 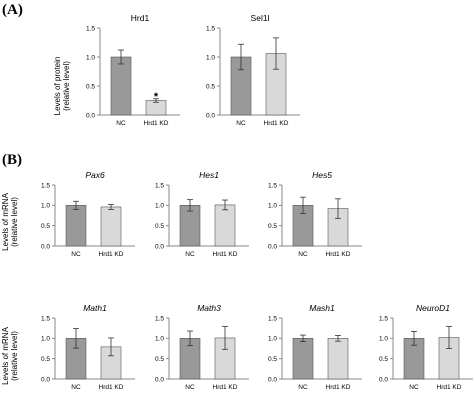 What do you see at coordinates (5, 221) in the screenshot?
I see `y-axis-label-b1-line1: Levels of mRNA` at bounding box center [5, 221].